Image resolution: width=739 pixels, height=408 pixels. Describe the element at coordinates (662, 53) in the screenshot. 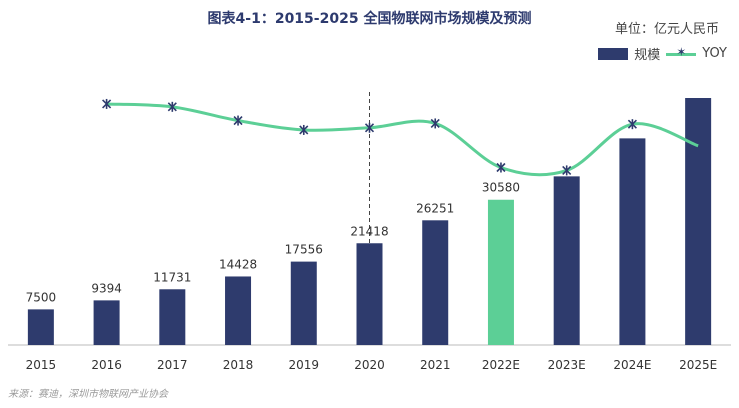

I see `legend: 规模 ✶ YOY` at that location.